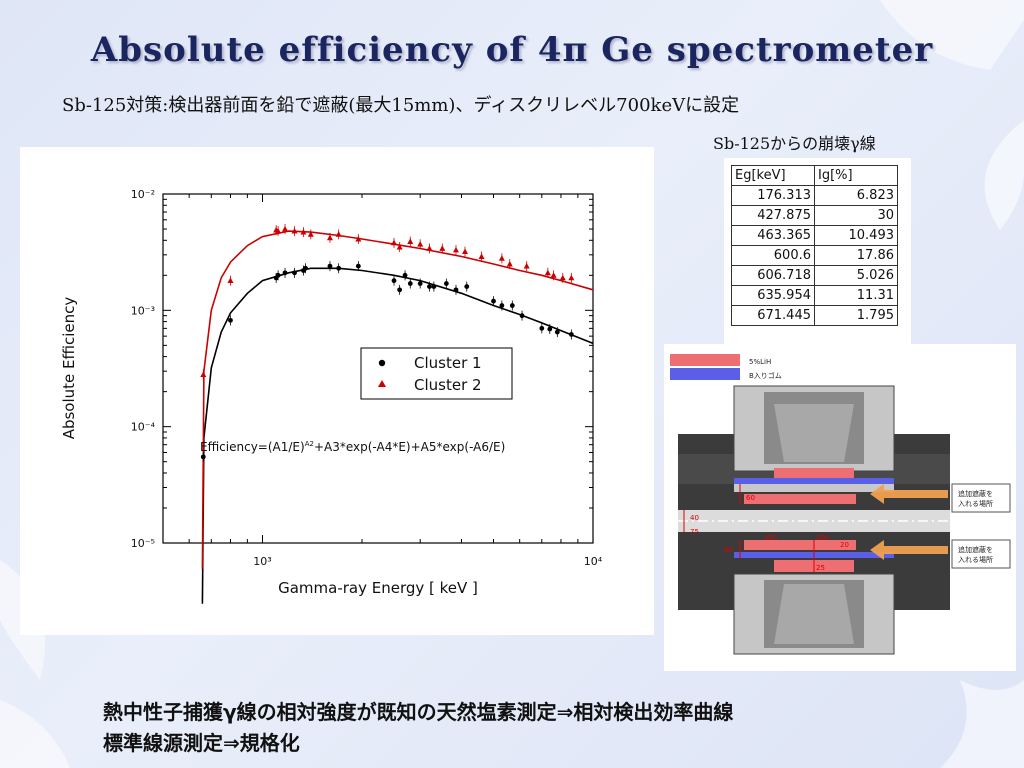 The height and width of the screenshot is (768, 1024). I want to click on intensity-cell: 17.86, so click(856, 255).